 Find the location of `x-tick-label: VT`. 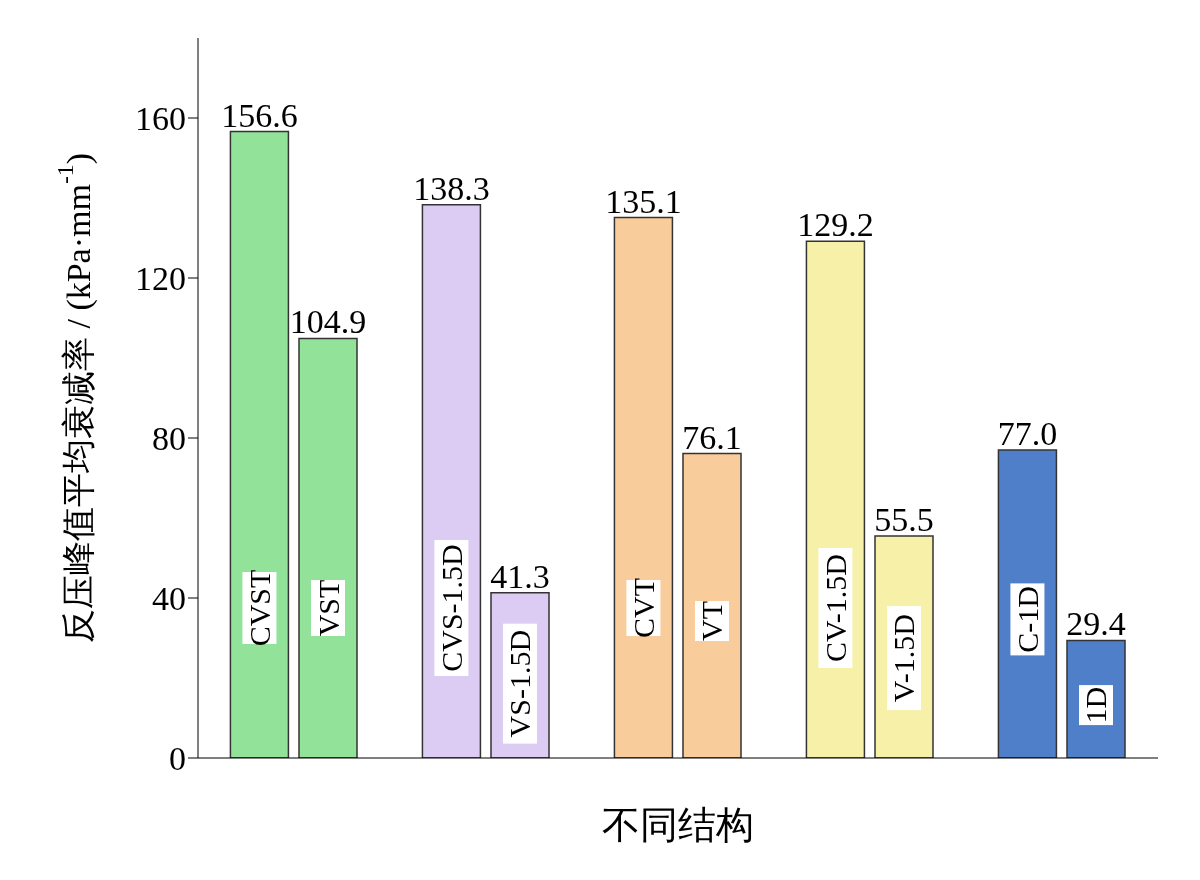

x-tick-label: VT is located at coordinates (712, 621).